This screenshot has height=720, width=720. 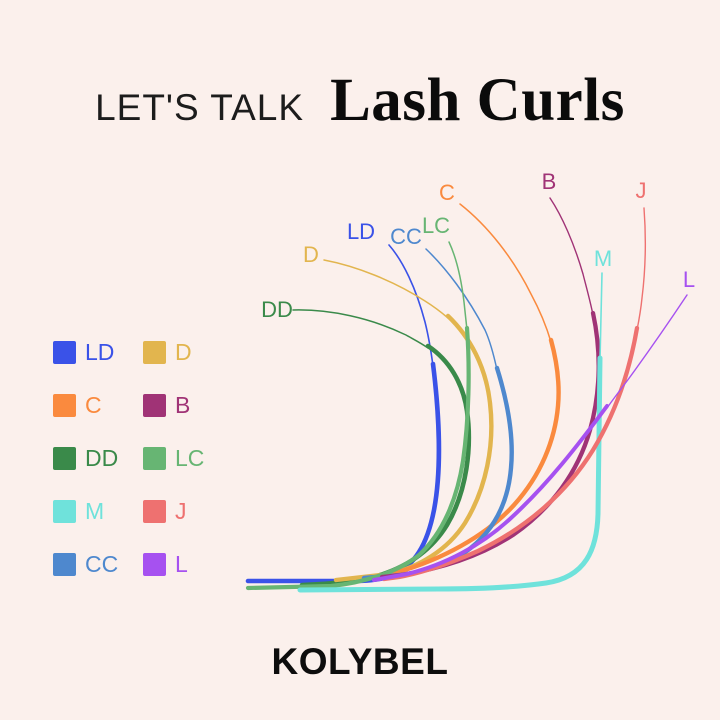 What do you see at coordinates (386, 289) in the screenshot?
I see `curve-D-tip` at bounding box center [386, 289].